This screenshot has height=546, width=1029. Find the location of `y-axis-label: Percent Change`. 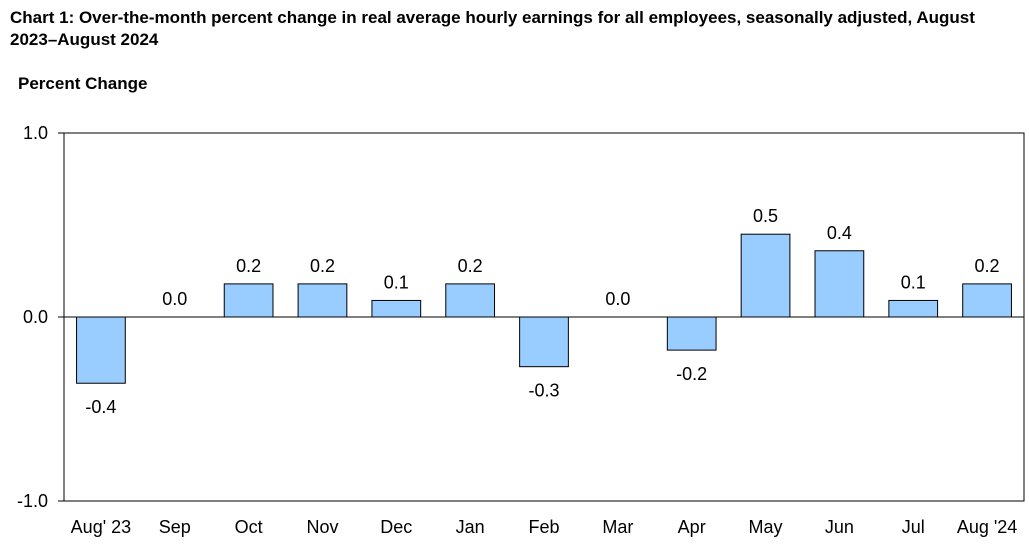

y-axis-label: Percent Change is located at coordinates (83, 83).